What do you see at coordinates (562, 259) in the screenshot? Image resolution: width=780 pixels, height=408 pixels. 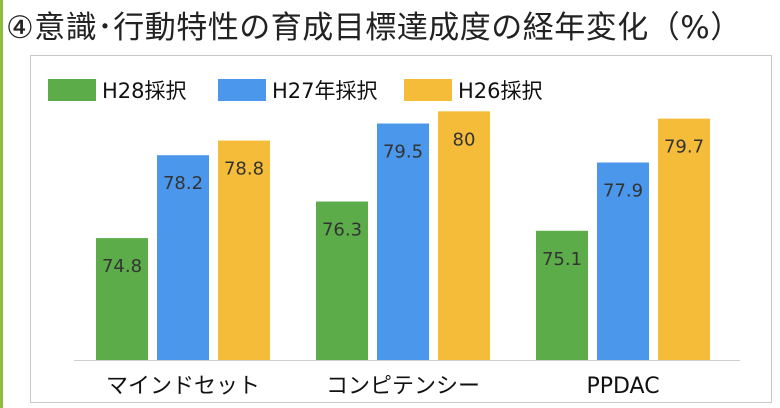 I see `data-label-h28-2: 75.1` at bounding box center [562, 259].